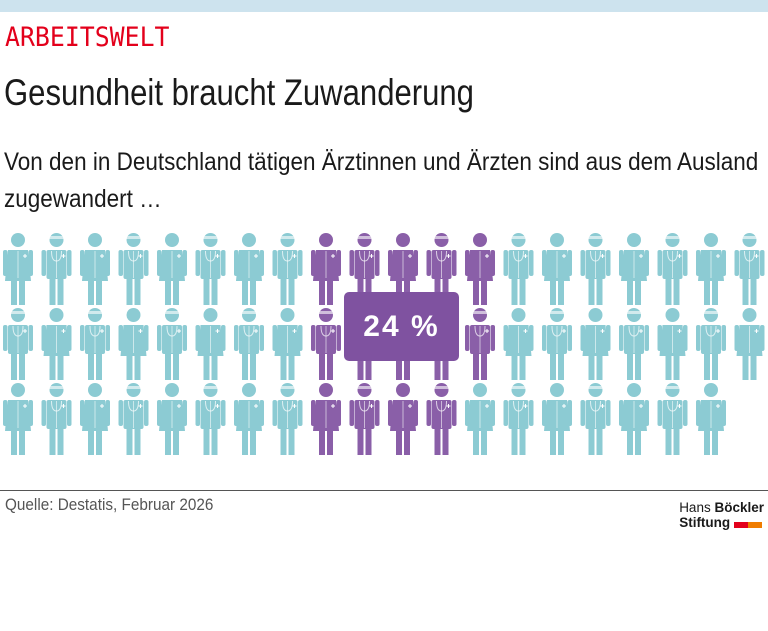  Describe the element at coordinates (748, 523) in the screenshot. I see `logo-bars` at that location.